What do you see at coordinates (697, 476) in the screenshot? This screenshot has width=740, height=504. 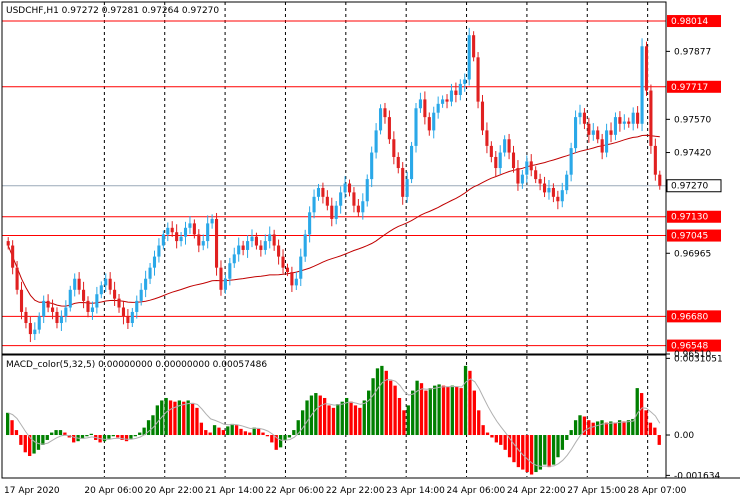 I see `macd-tick-label: -0.001634` at bounding box center [697, 476].